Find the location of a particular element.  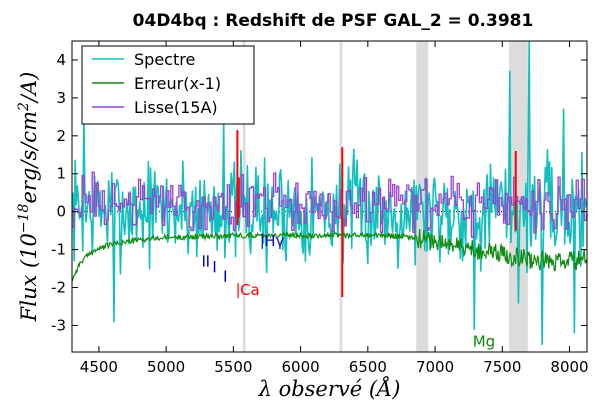

series-erreur is located at coordinates (329, 255).